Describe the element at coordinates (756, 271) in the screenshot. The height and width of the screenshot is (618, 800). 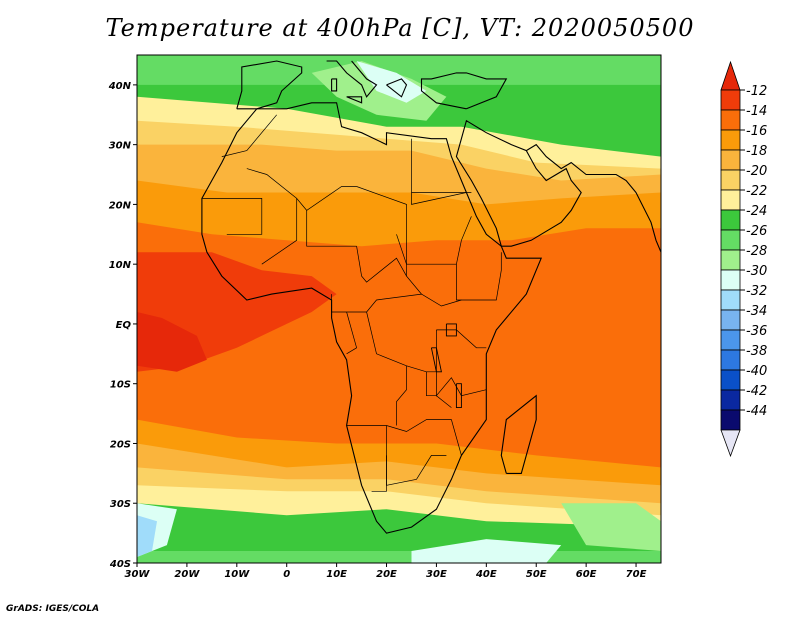
I see `colorbar-label: -30` at that location.